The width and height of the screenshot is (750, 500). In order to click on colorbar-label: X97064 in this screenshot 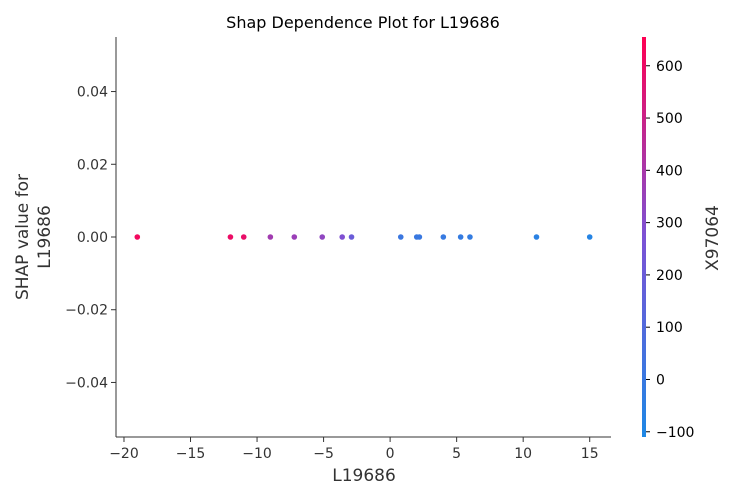, I will do `click(713, 238)`.